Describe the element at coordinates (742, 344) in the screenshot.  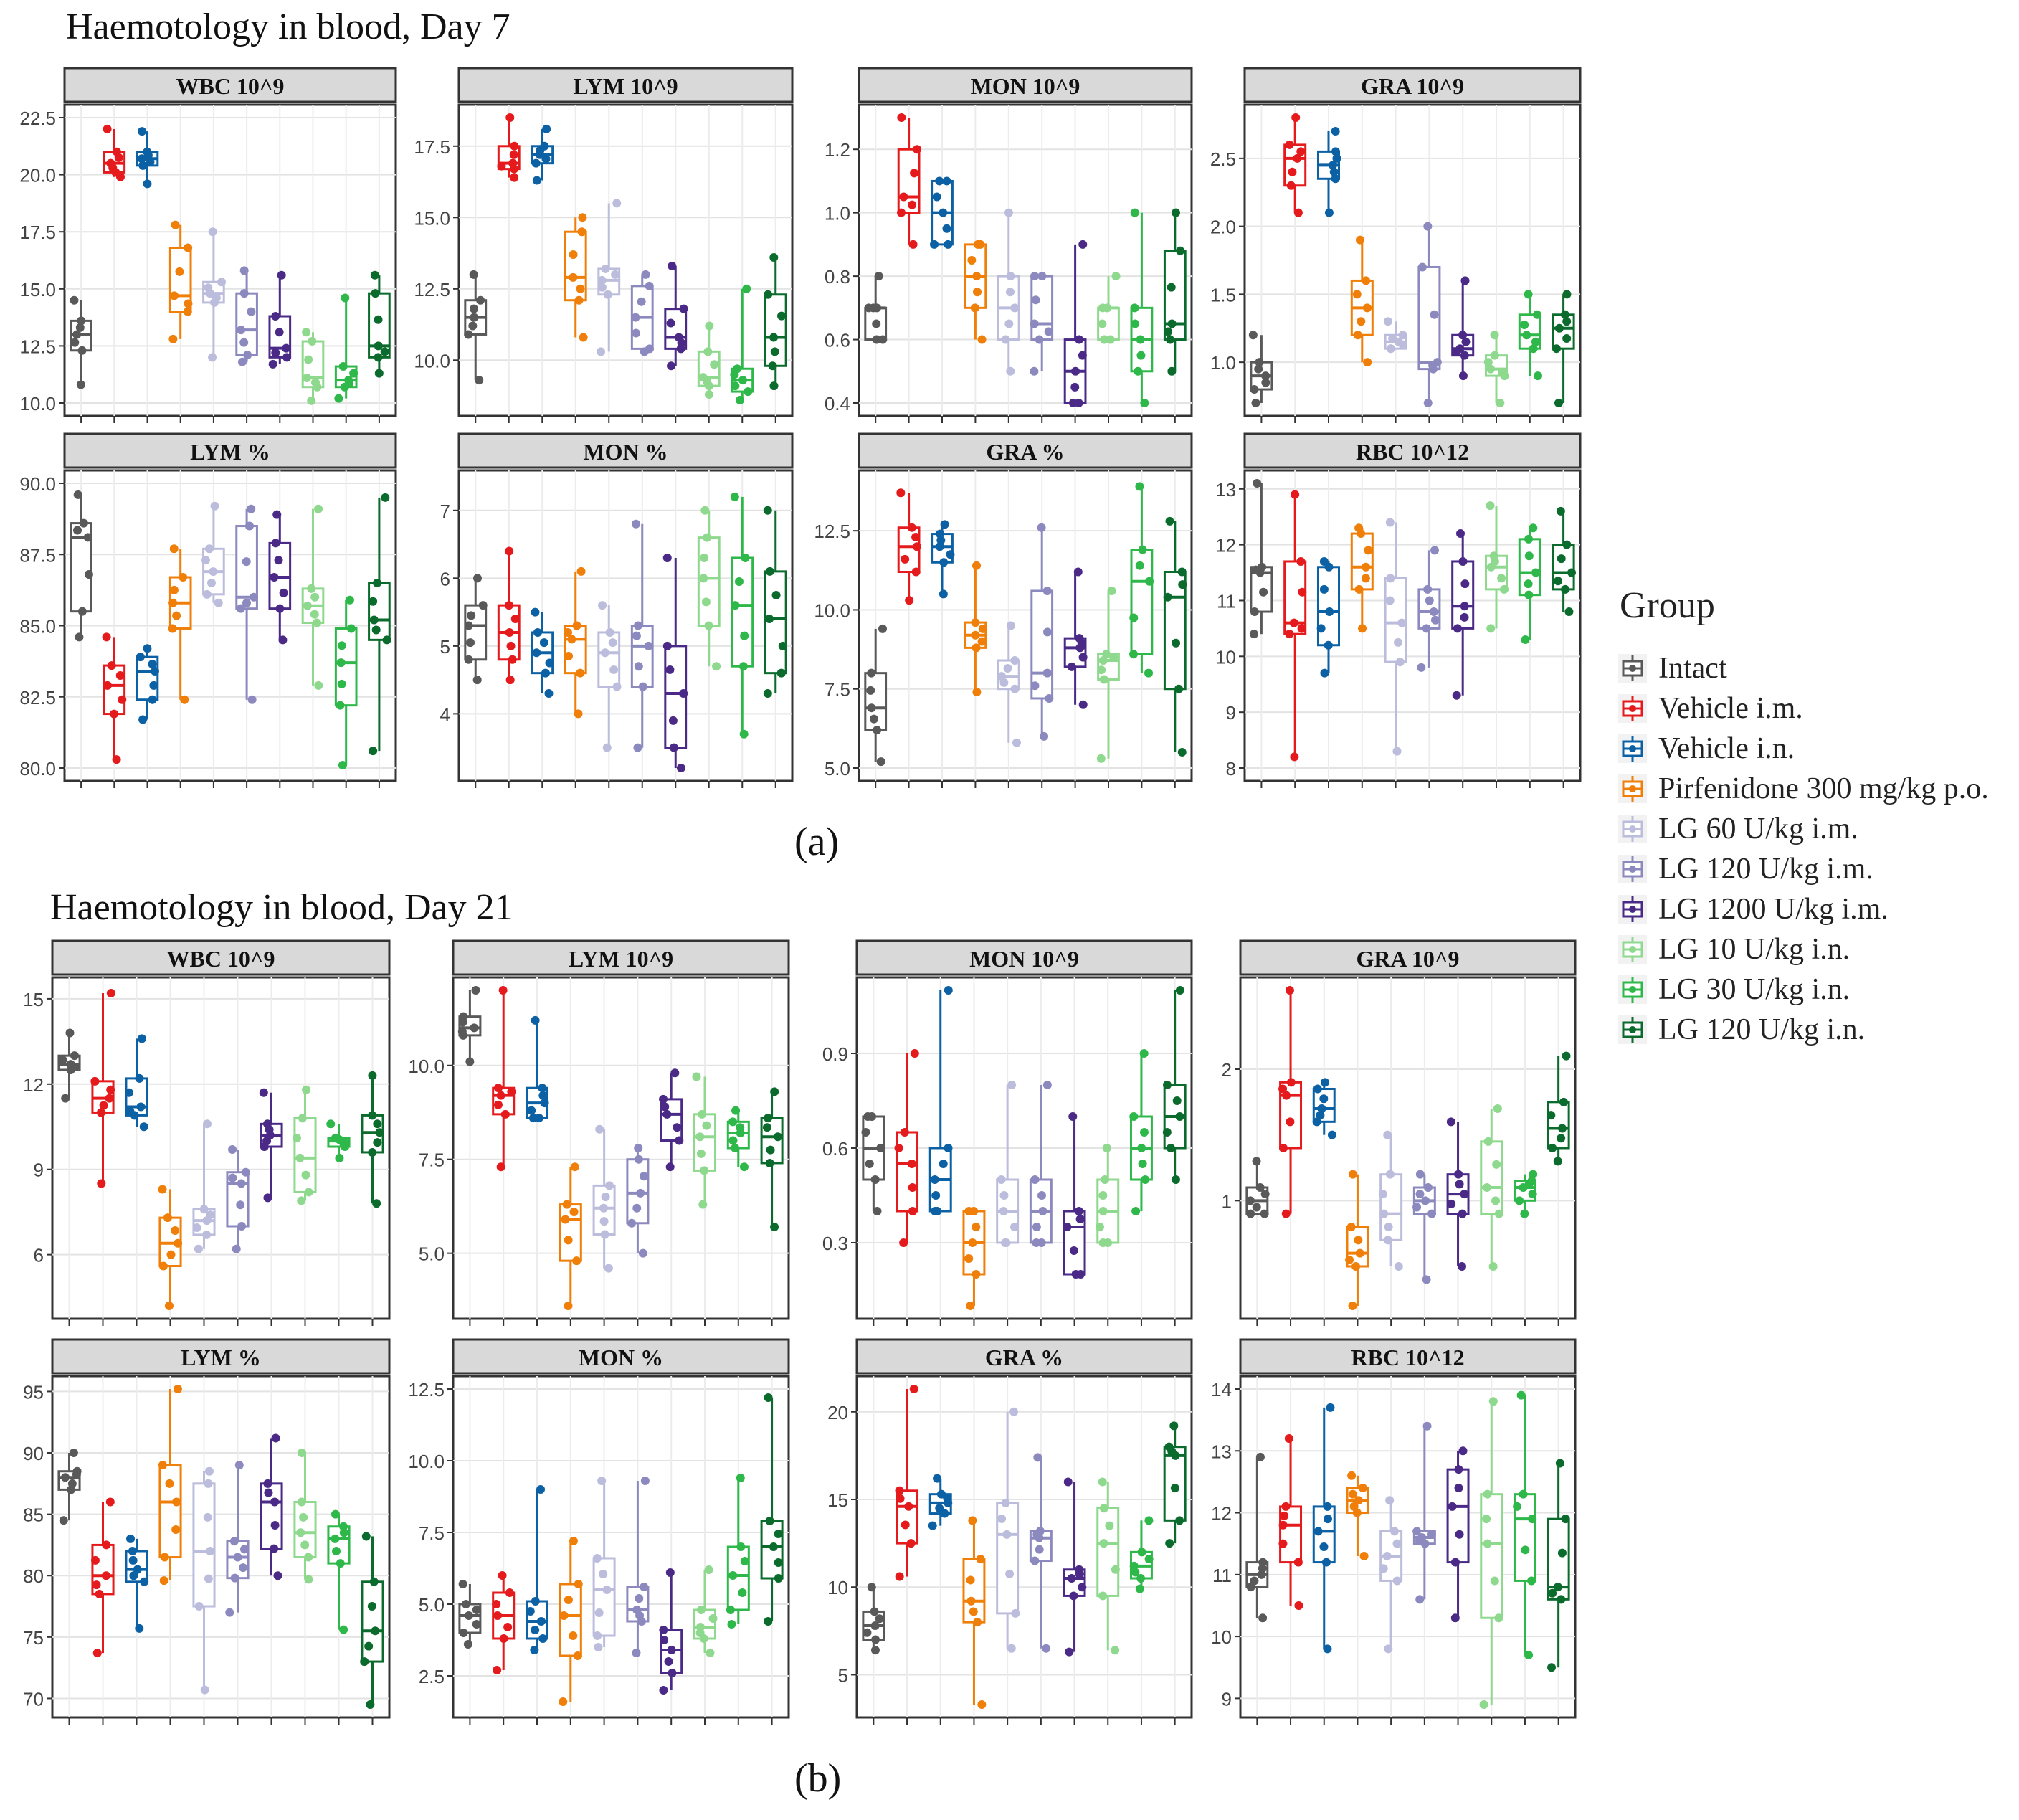
I see `box-lg-30-u-kg-i-n-` at that location.